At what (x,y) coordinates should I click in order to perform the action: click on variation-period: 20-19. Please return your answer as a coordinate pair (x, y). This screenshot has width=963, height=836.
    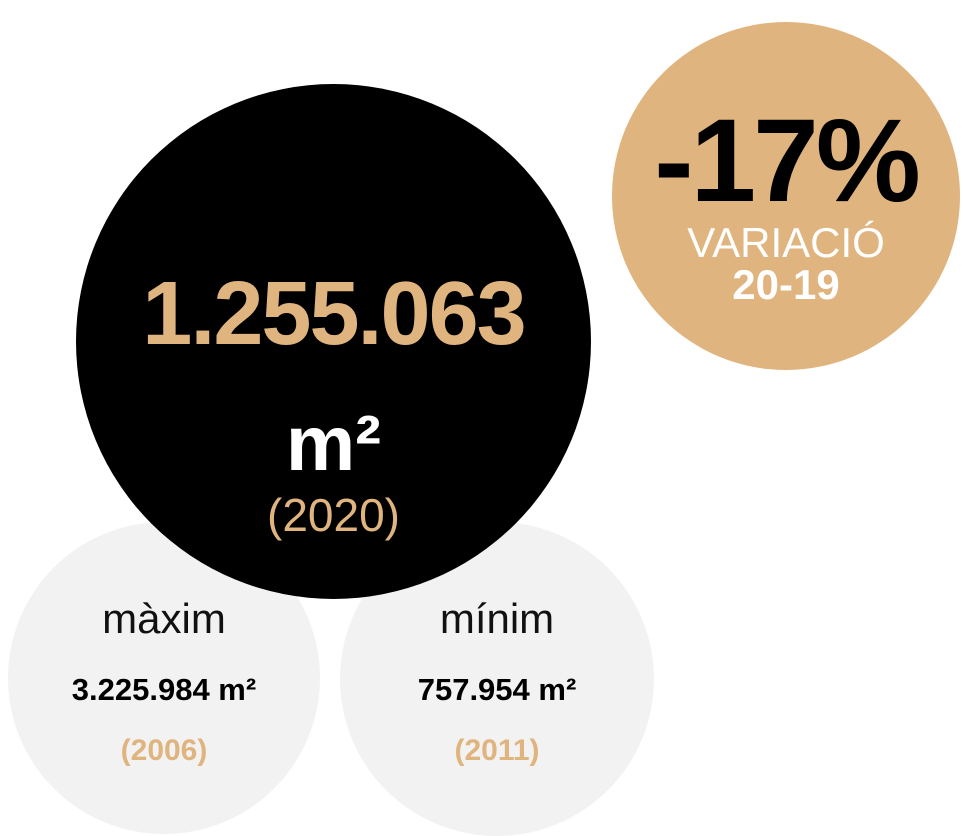
    Looking at the image, I should click on (786, 285).